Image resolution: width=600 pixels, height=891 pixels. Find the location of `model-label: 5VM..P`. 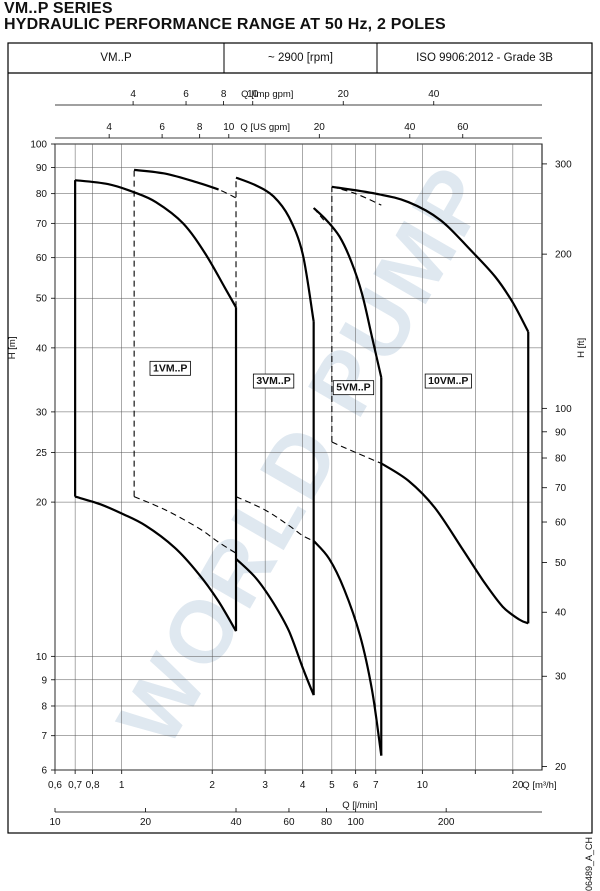

model-label: 5VM..P is located at coordinates (353, 388).